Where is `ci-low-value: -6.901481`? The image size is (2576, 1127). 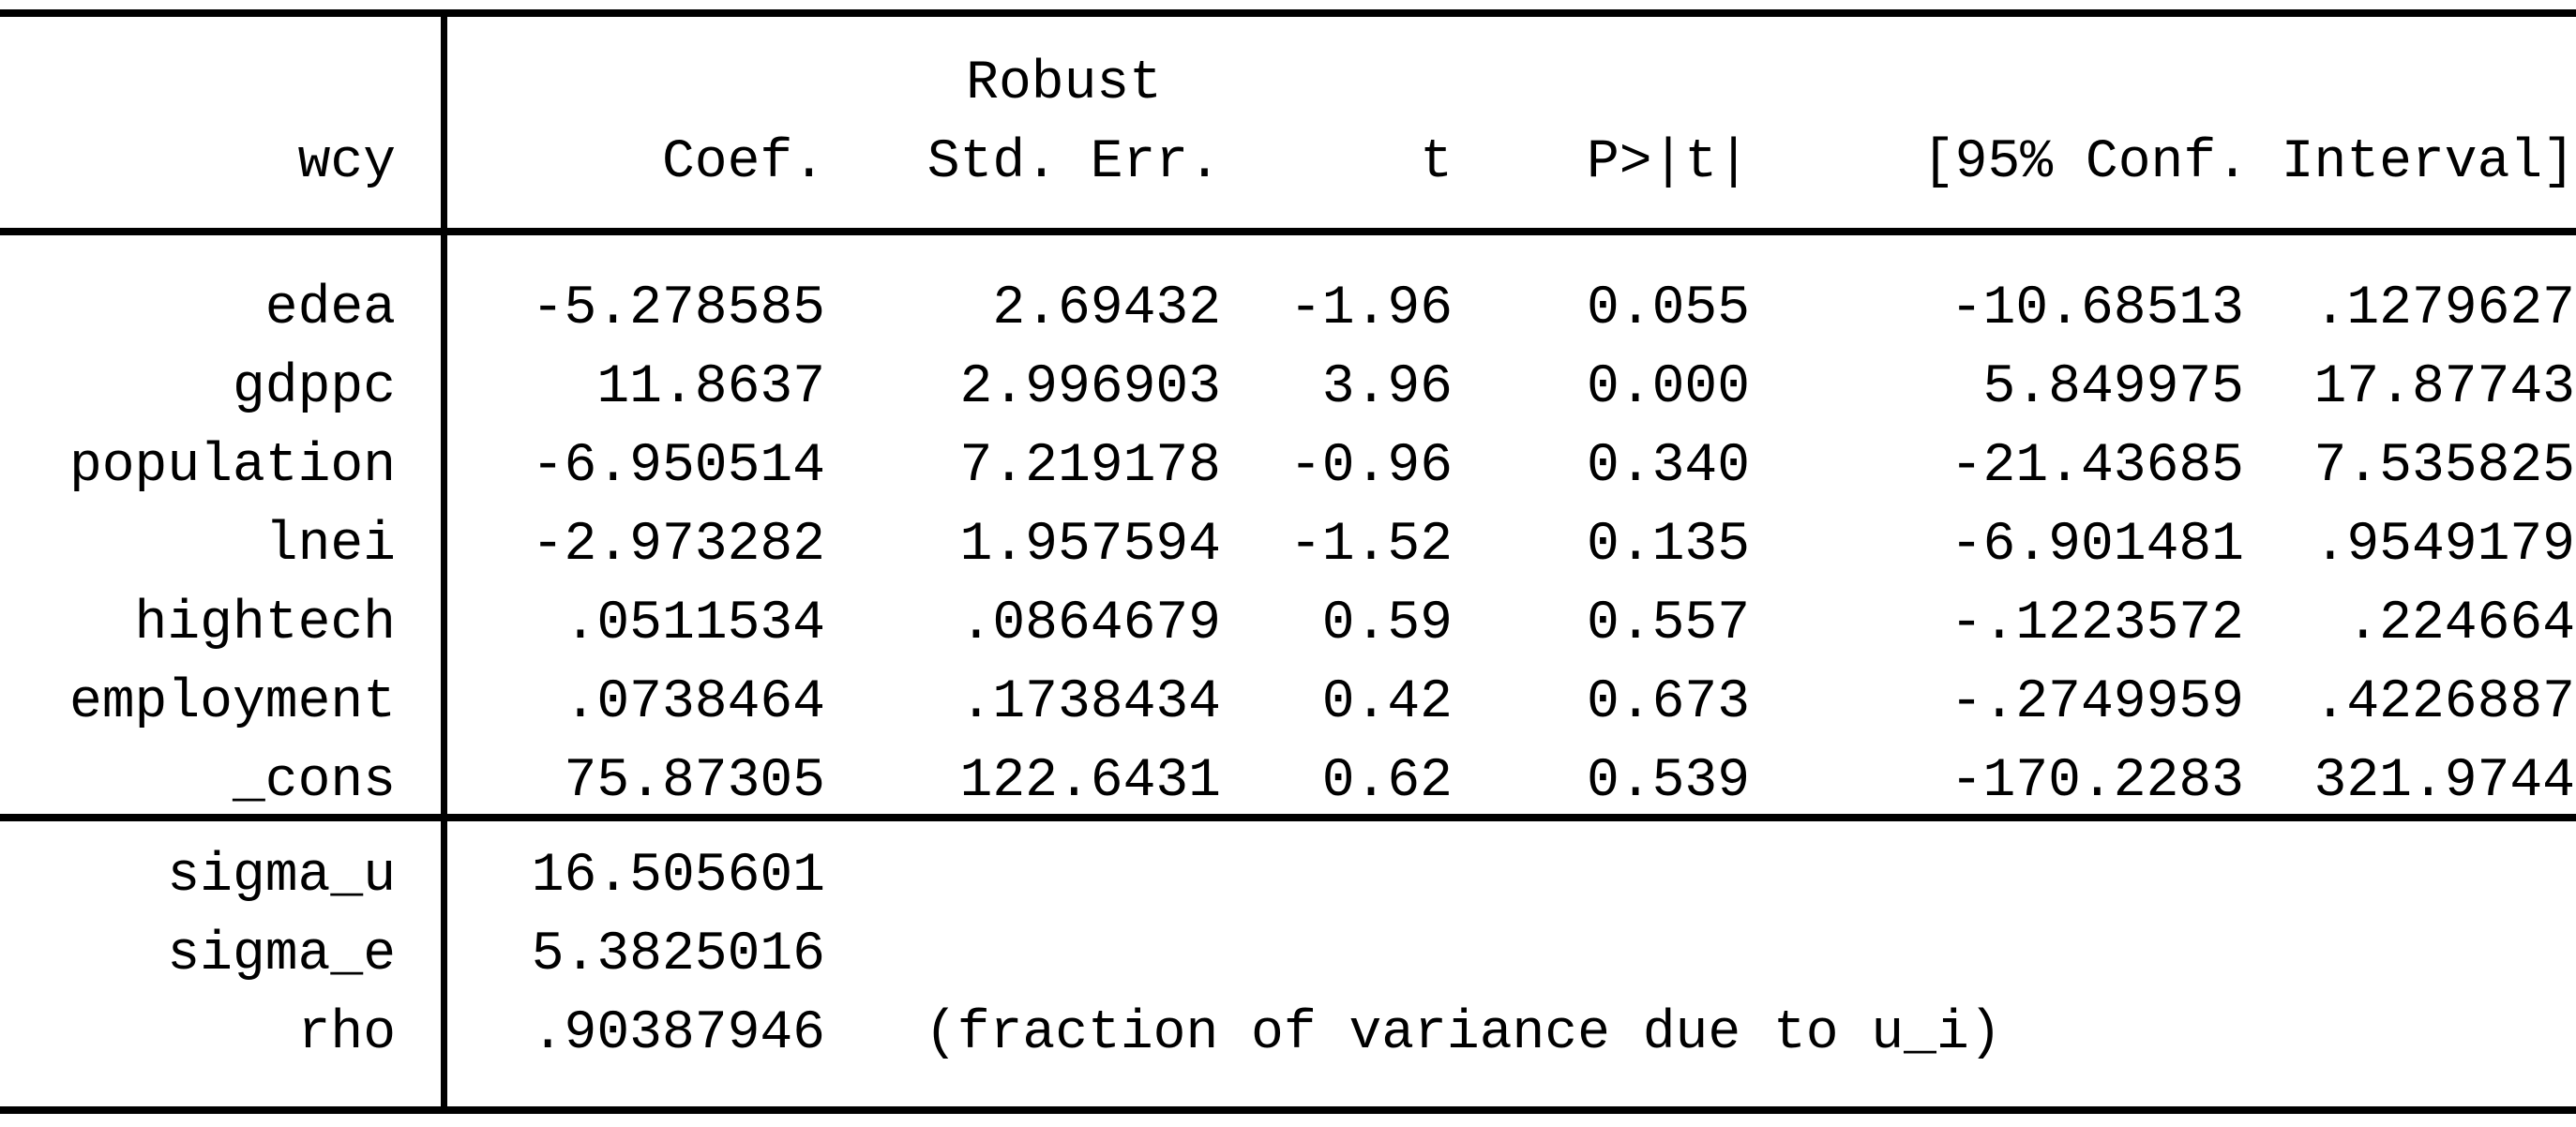 ci-low-value: -6.901481 is located at coordinates (2097, 545).